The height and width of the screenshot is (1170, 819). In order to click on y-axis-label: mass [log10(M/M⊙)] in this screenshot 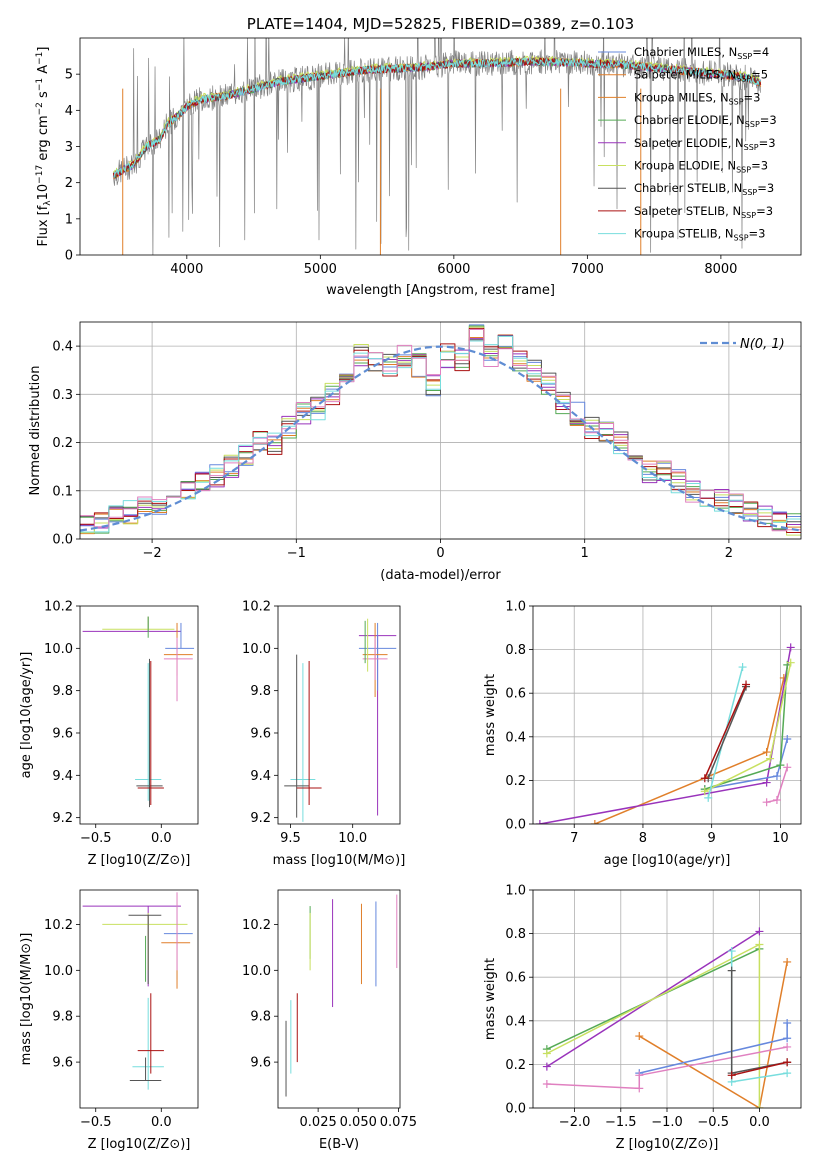, I will do `click(26, 999)`.